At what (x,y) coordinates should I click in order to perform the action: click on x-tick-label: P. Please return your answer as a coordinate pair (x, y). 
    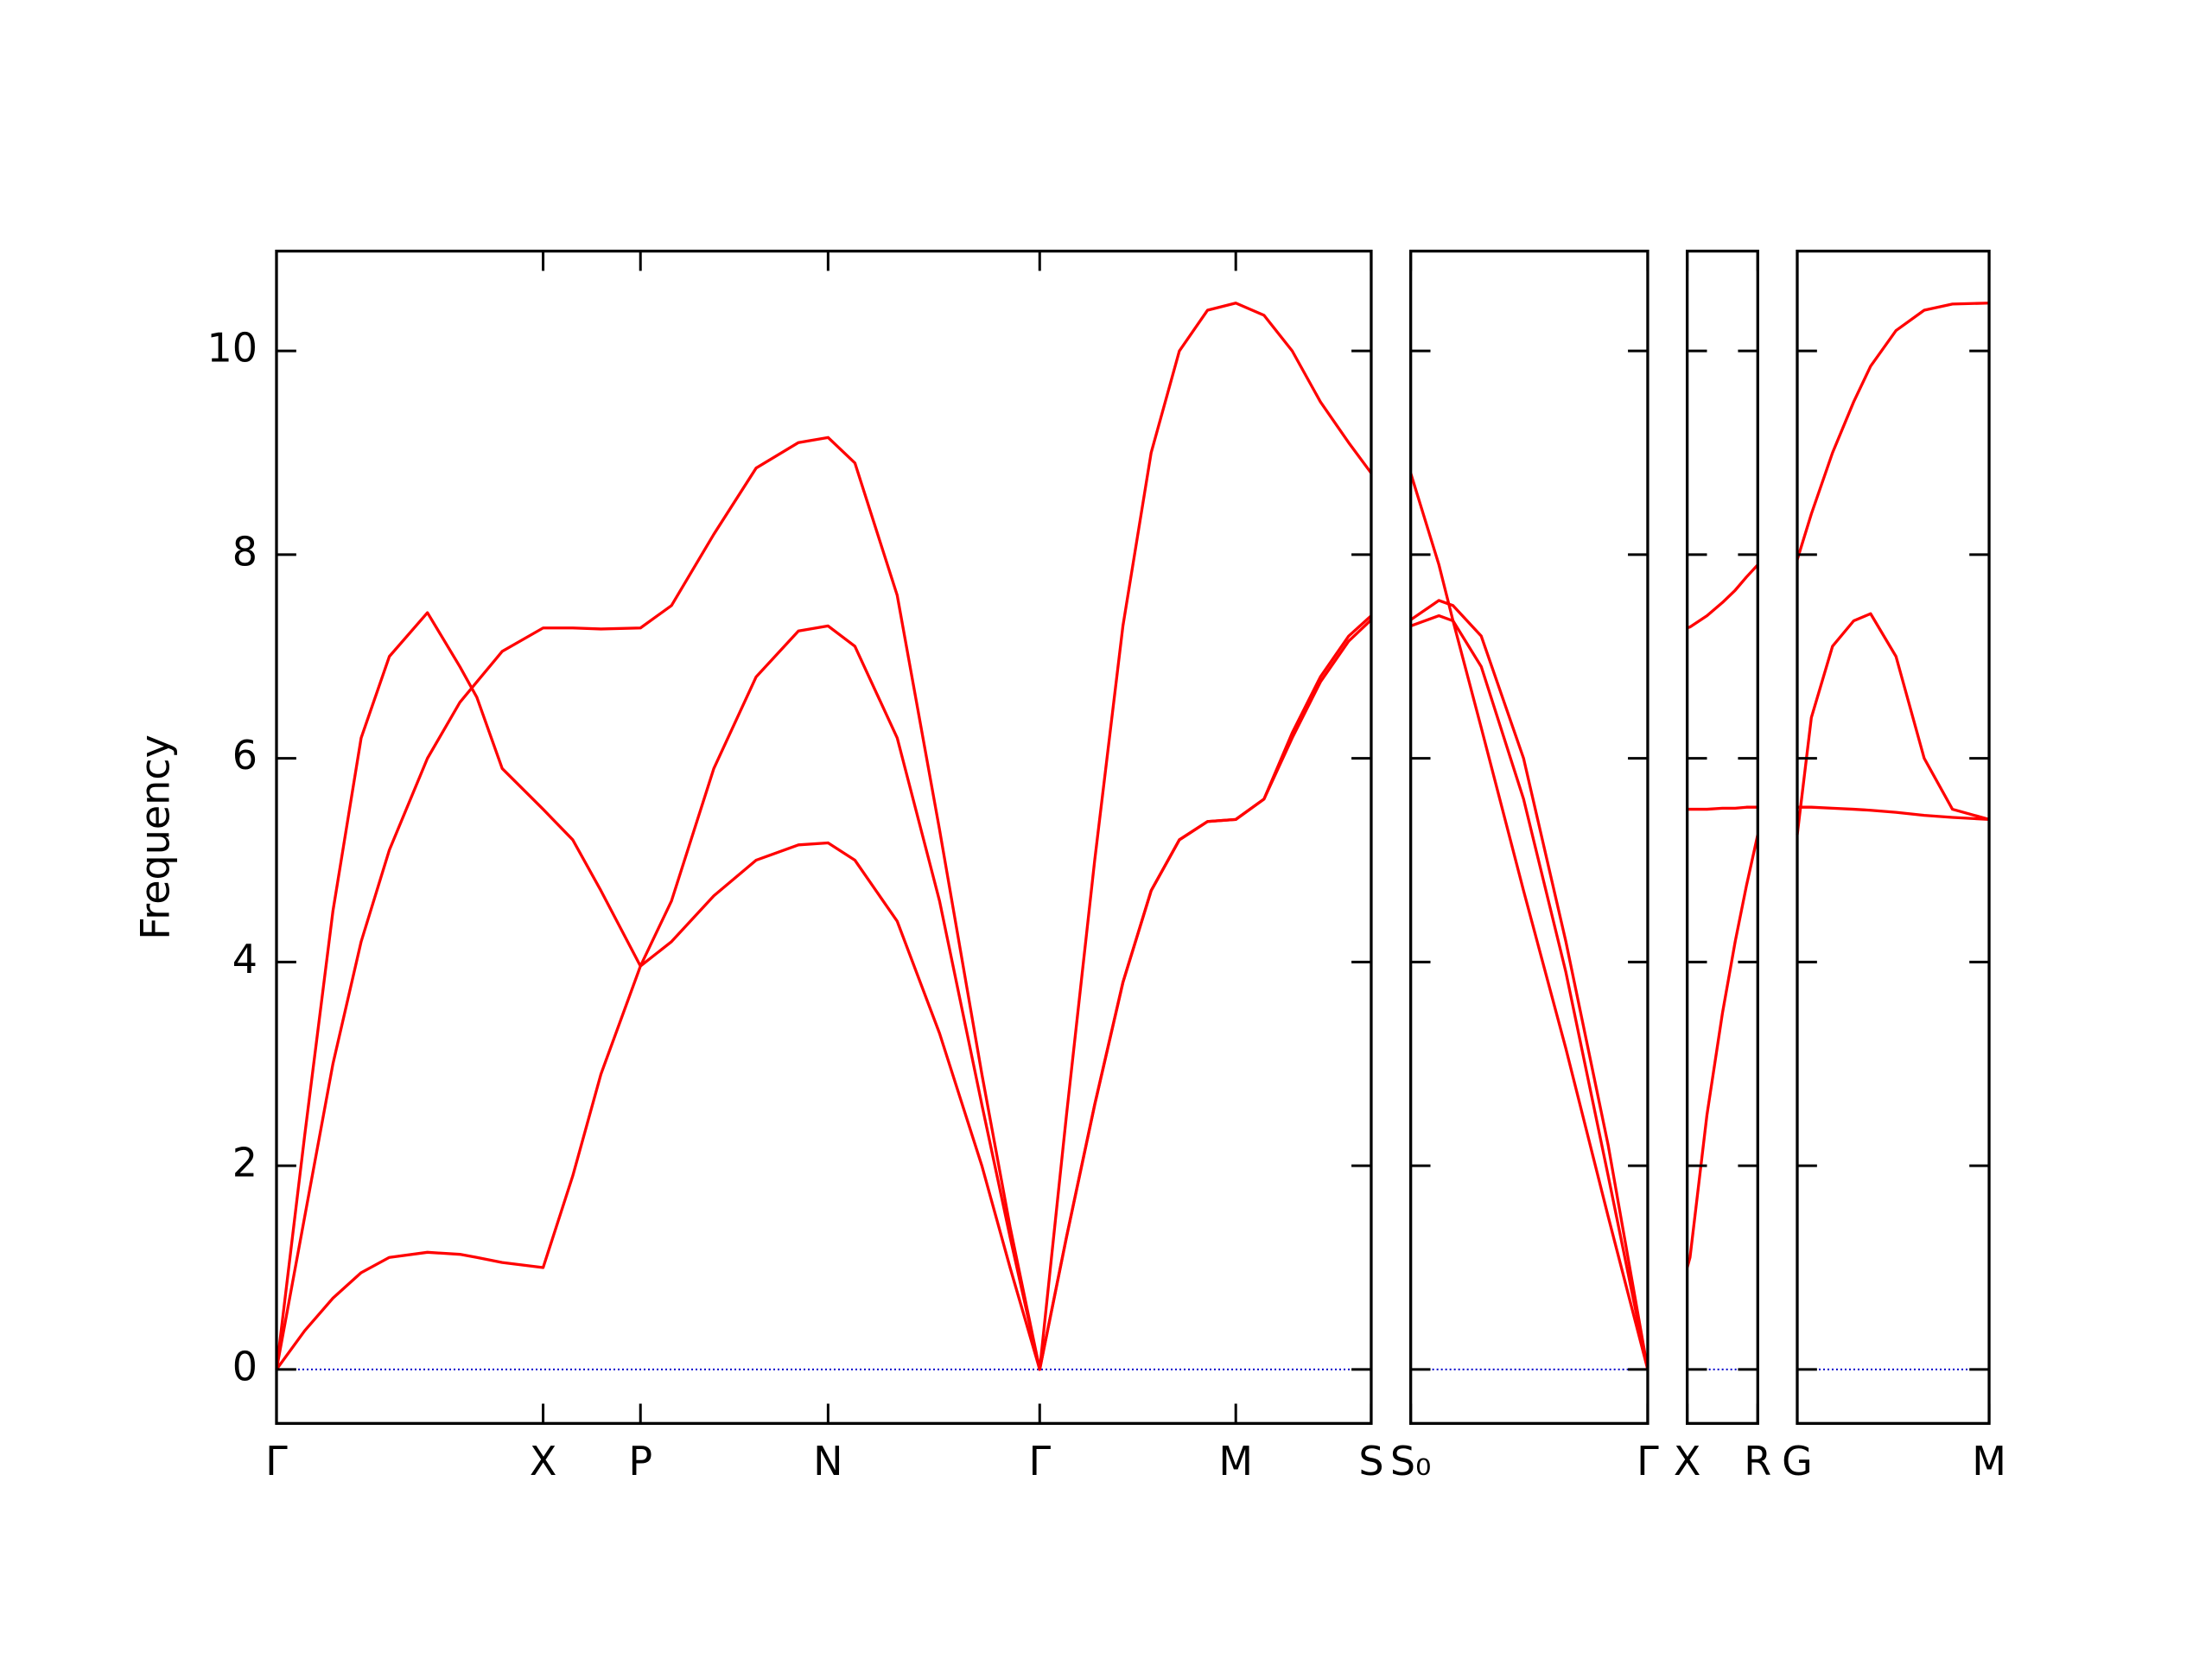
    Looking at the image, I should click on (640, 1461).